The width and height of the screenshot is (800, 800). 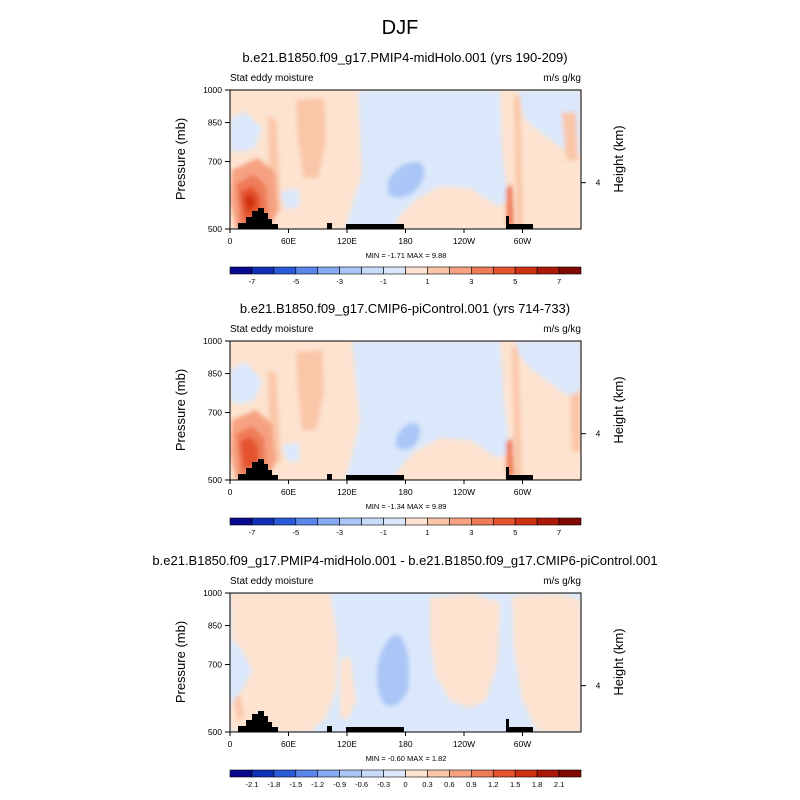 I want to click on colorbar-label: -2.1, so click(x=251, y=784).